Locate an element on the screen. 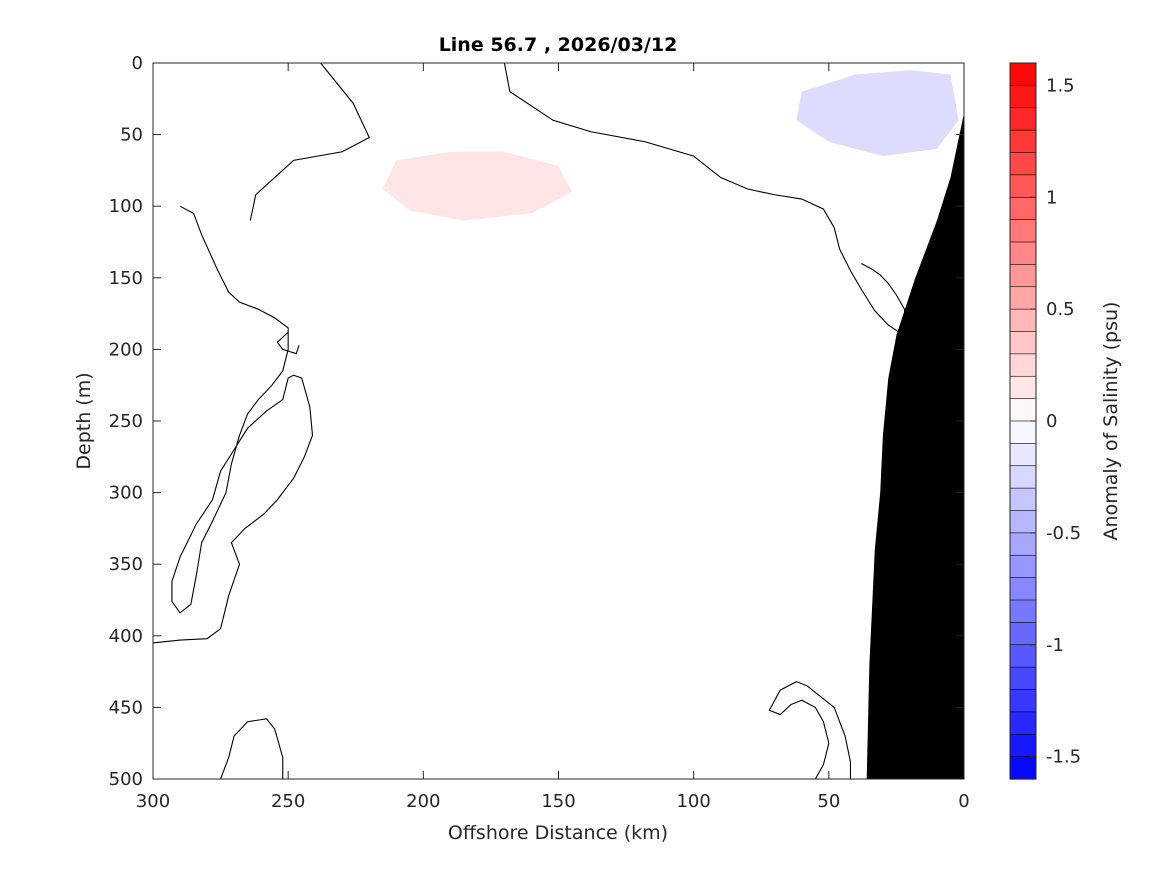 Image resolution: width=1167 pixels, height=875 pixels. x-tick-label: 150 is located at coordinates (558, 801).